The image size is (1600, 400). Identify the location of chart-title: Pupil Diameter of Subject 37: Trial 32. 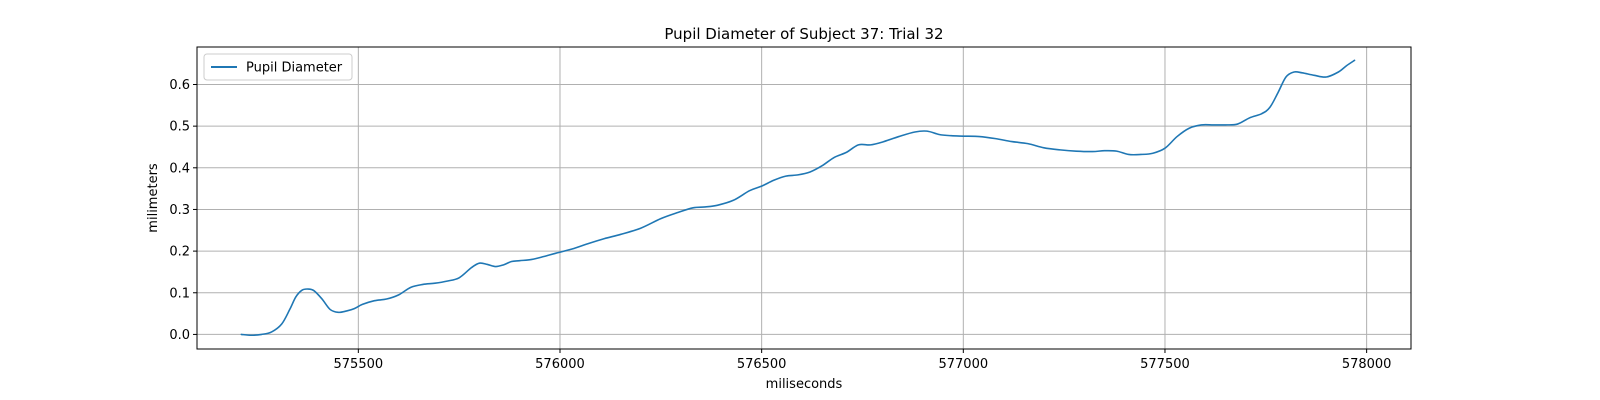
(803, 34).